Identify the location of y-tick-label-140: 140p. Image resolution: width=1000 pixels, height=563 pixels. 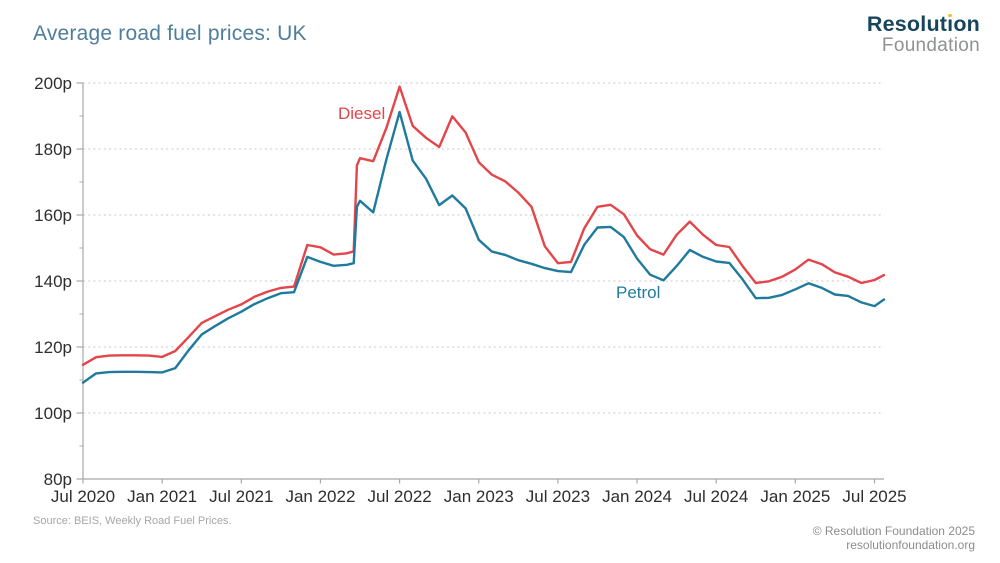
(53, 281).